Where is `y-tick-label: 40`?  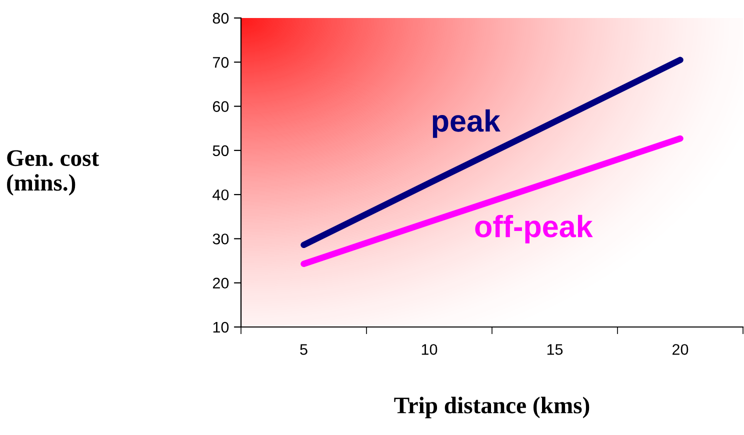 y-tick-label: 40 is located at coordinates (220, 194).